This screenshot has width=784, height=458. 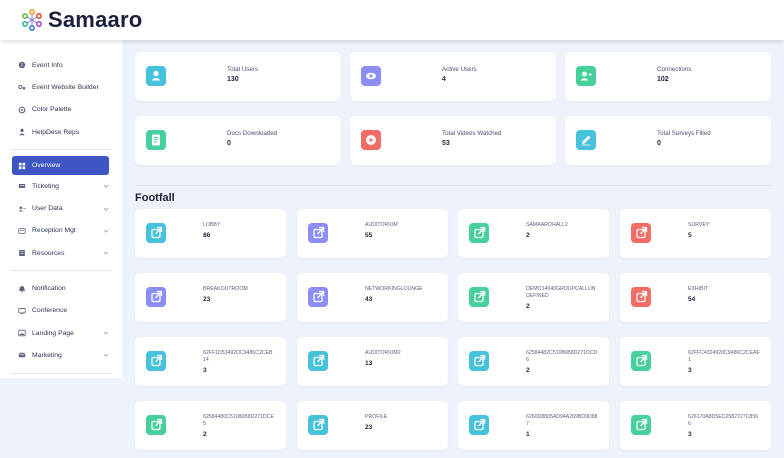 What do you see at coordinates (533, 233) in the screenshot?
I see `footfall-card: SAMAAROHALL2 2` at bounding box center [533, 233].